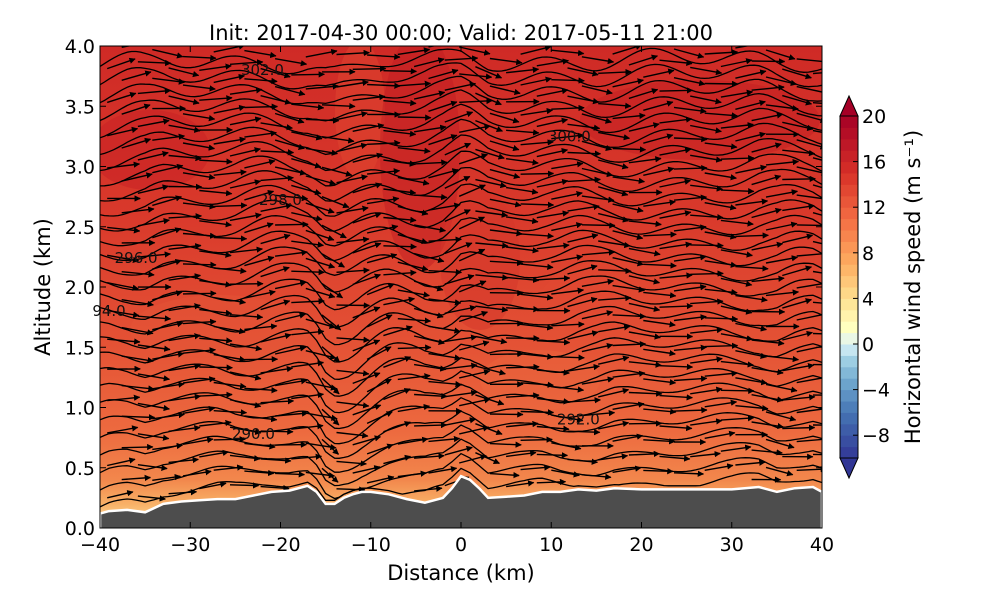  I want to click on contour-label: 292.0, so click(578, 420).